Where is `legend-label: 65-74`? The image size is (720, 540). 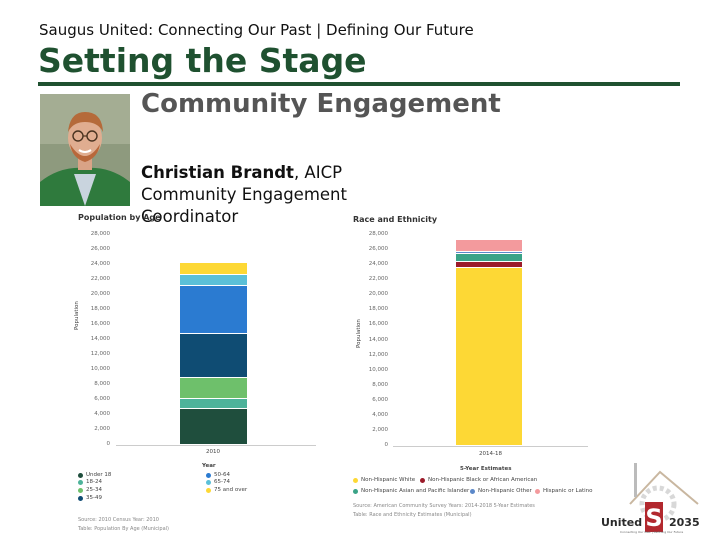
legend-label: 65-74 is located at coordinates (222, 482).